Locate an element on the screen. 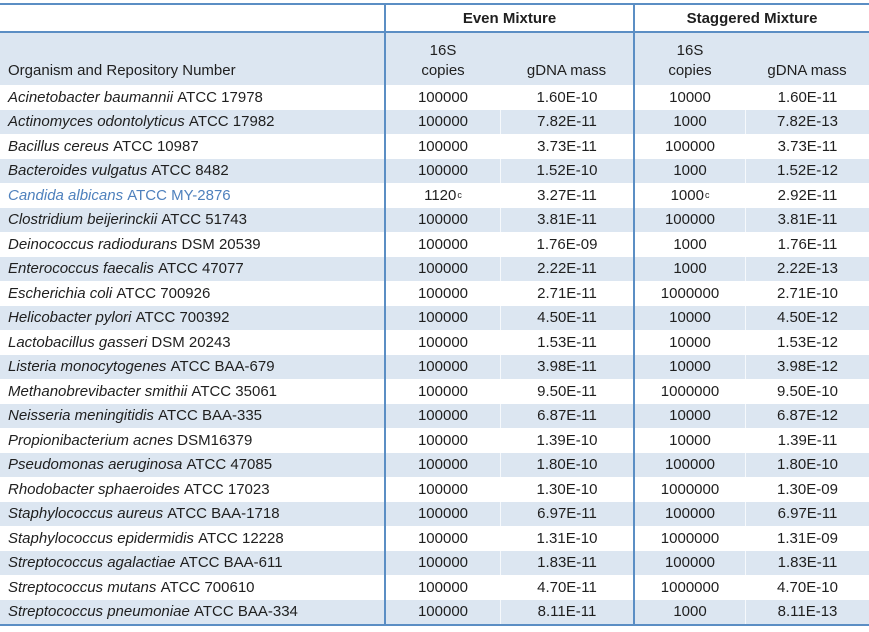 The height and width of the screenshot is (632, 869). staggered-gdna-mass-value: 1.30E-09 is located at coordinates (807, 489).